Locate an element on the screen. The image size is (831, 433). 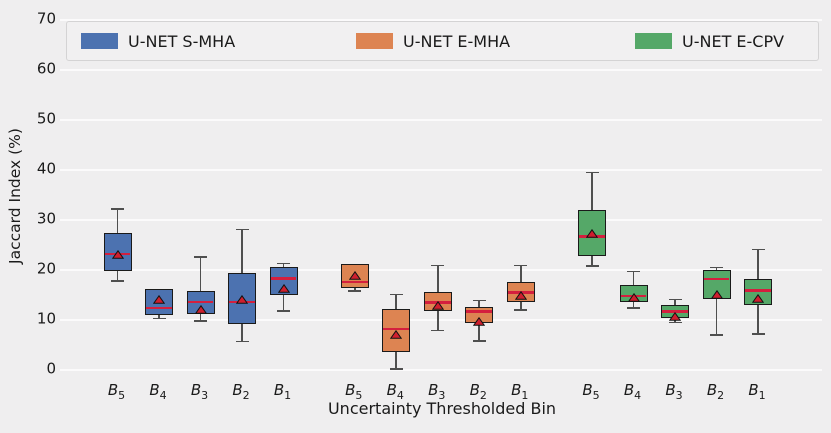
y-tick-label: 0 is located at coordinates (51, 368).